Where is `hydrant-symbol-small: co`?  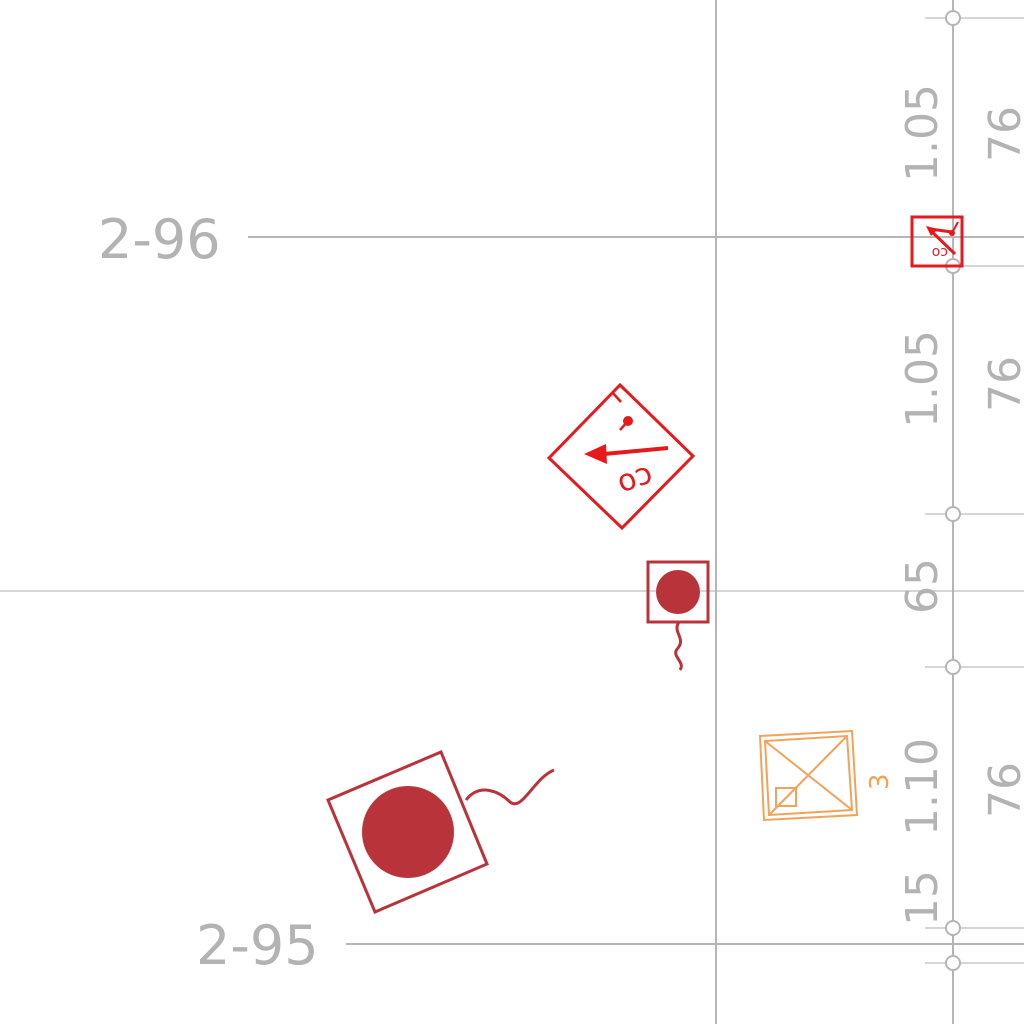
hydrant-symbol-small: co is located at coordinates (937, 241).